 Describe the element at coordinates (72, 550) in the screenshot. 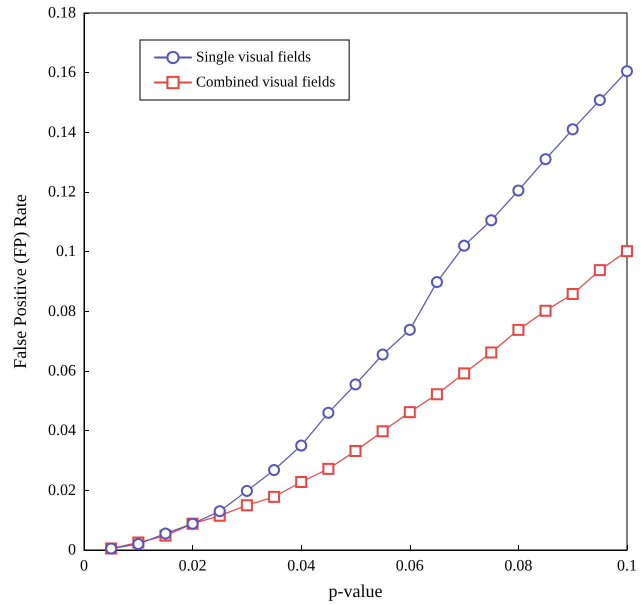

I see `y-tick-label: 0` at that location.